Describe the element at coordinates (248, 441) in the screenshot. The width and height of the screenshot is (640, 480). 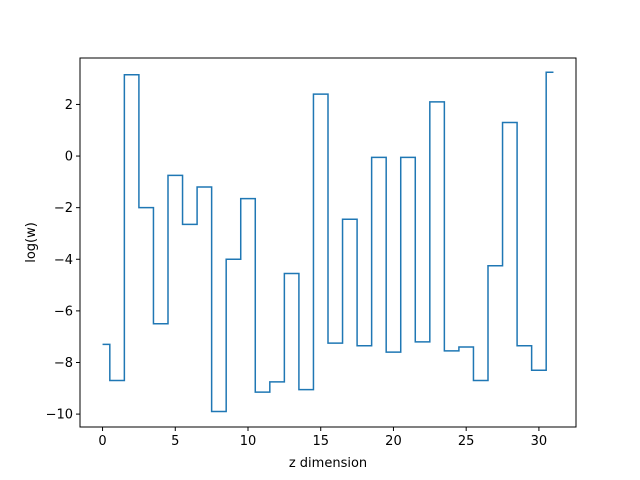
I see `x-tick-label: 10` at that location.